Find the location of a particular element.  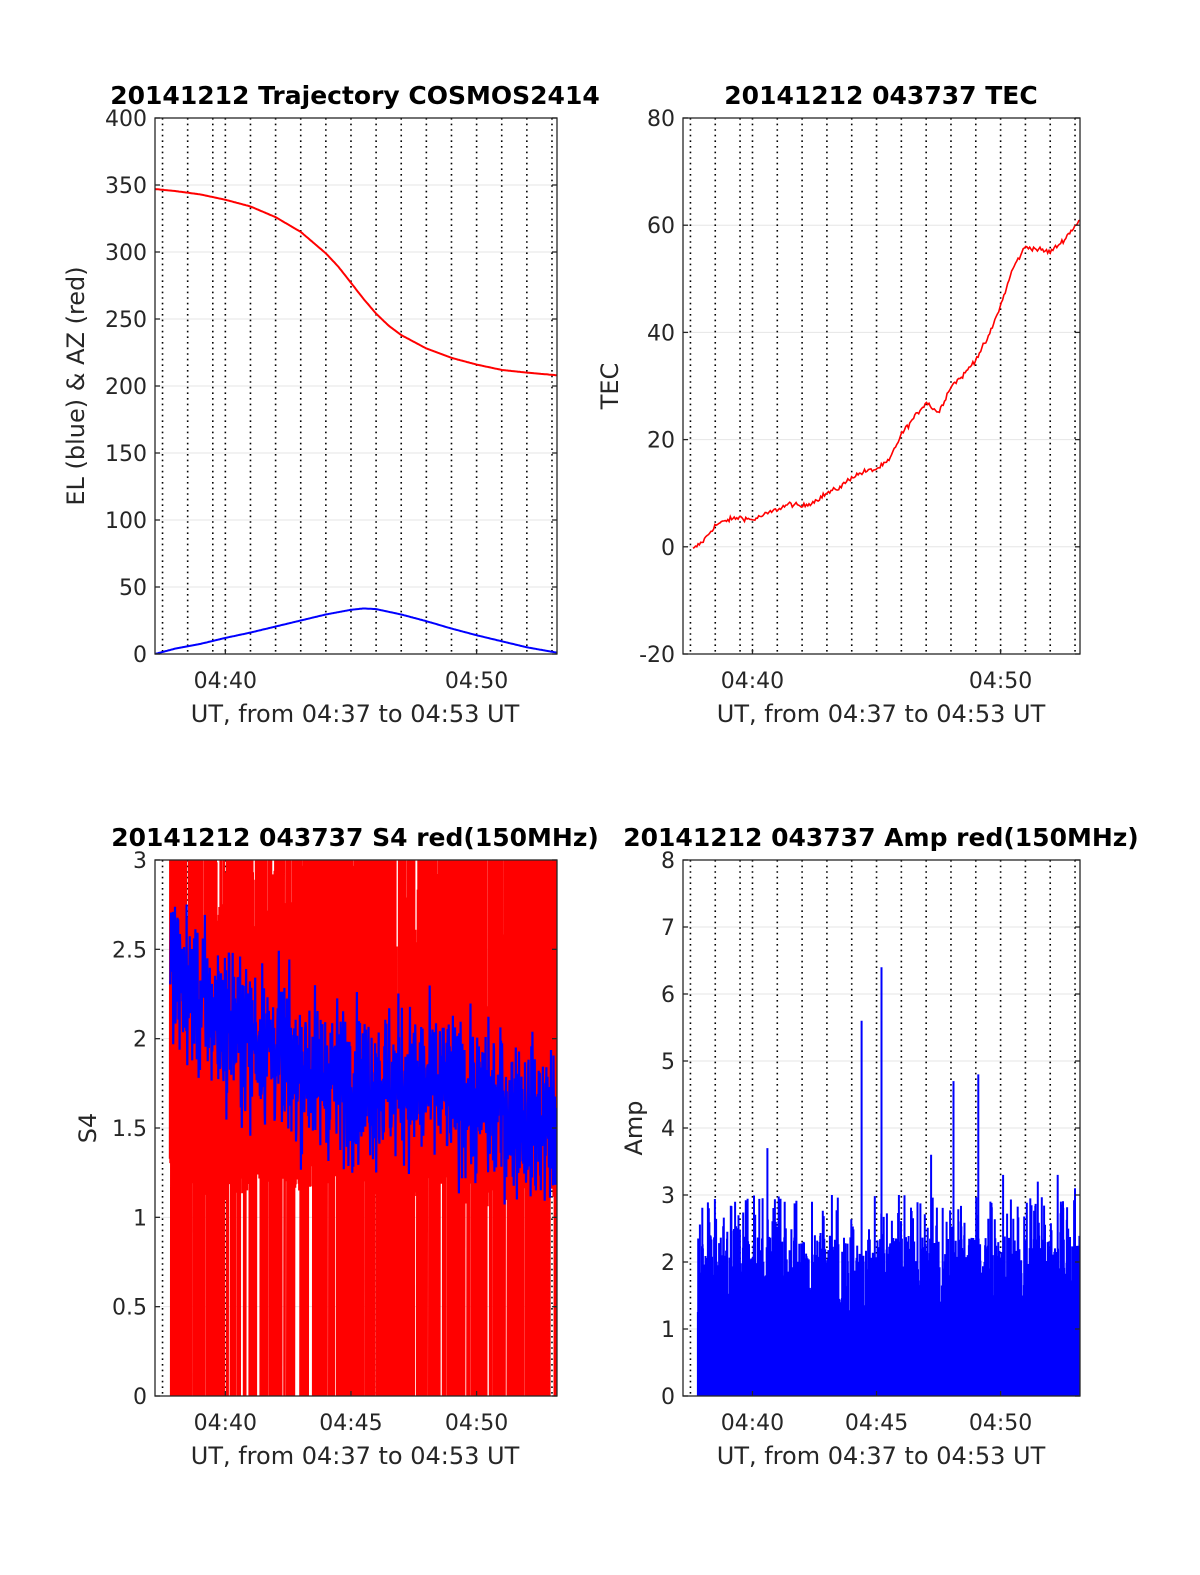

y-tick-label: 80 is located at coordinates (661, 119).